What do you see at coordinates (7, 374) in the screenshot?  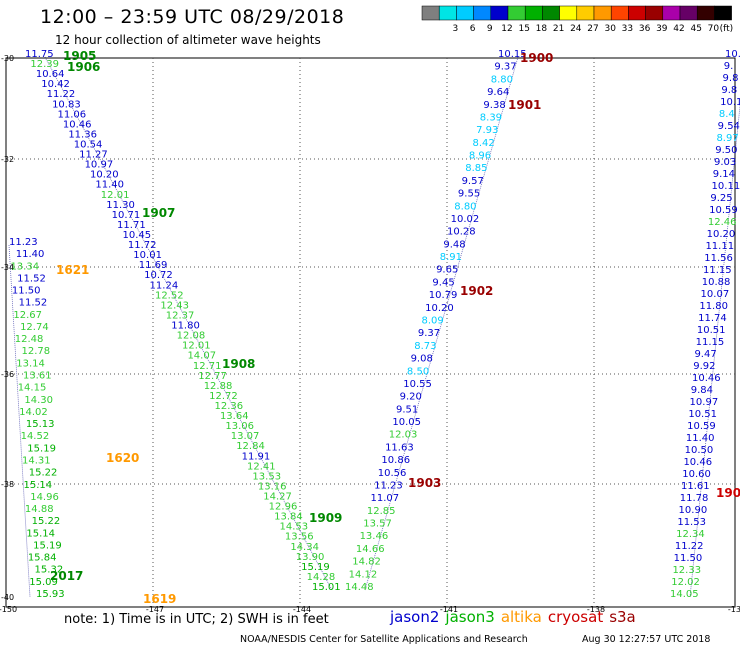 I see `lat-tick-label: -36` at bounding box center [7, 374].